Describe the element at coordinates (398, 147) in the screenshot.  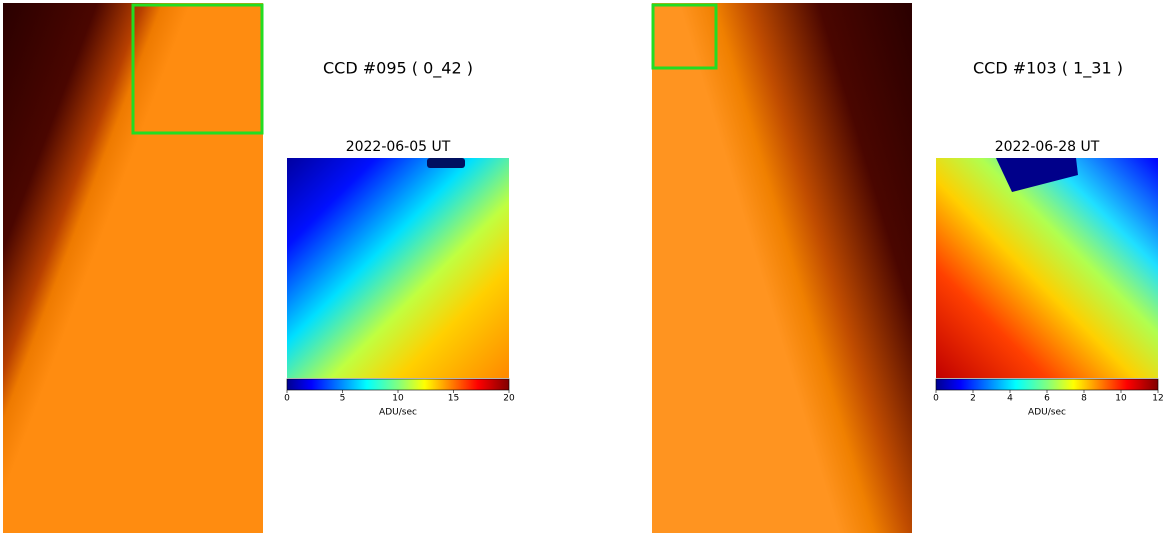
I see `date: 2022-06-05 UT` at that location.